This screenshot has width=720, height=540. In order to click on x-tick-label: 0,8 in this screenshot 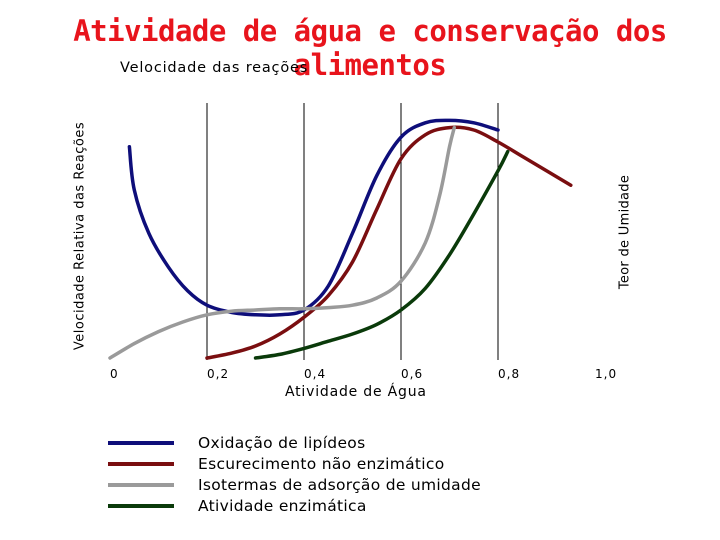, I will do `click(509, 374)`.